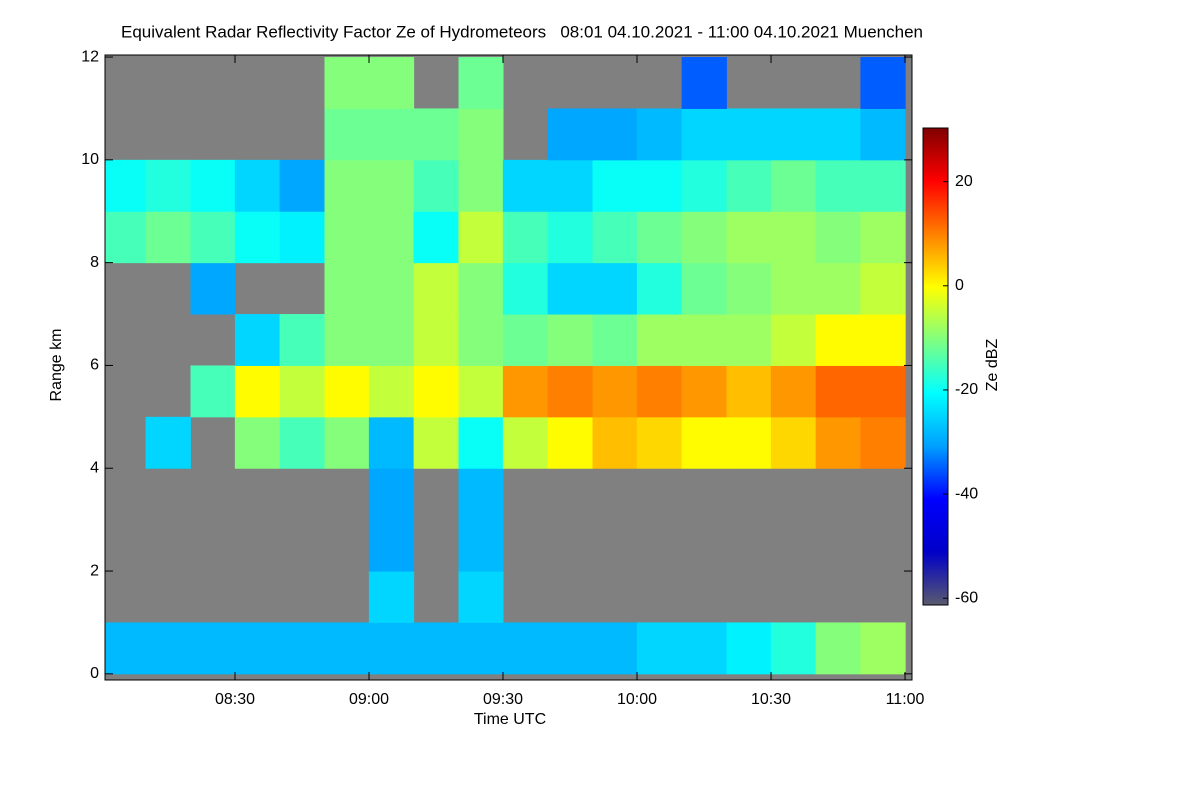 The image size is (1200, 800). Describe the element at coordinates (510, 719) in the screenshot. I see `x-axis-label: Time UTC` at that location.